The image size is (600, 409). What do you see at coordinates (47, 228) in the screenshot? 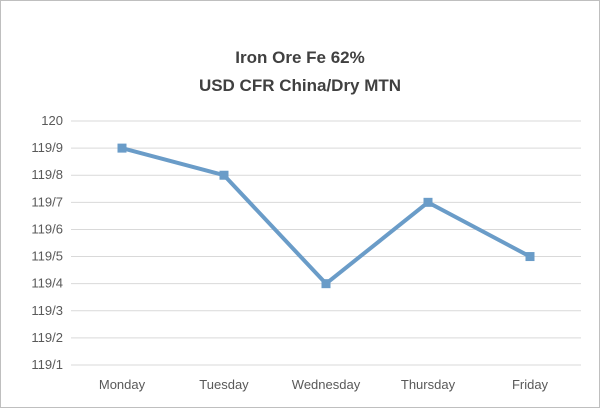
I see `y-tick-label: 119/6` at bounding box center [47, 228].